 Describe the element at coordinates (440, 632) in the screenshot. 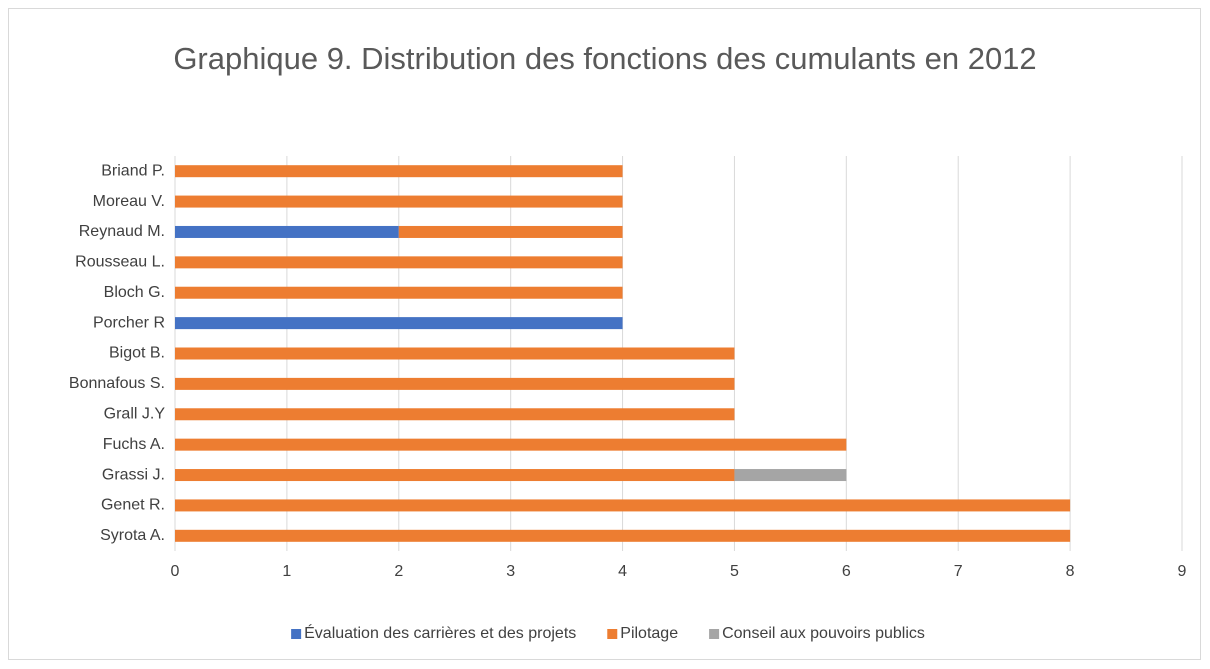

I see `legend-label: Évaluation des carrières et des projets` at that location.